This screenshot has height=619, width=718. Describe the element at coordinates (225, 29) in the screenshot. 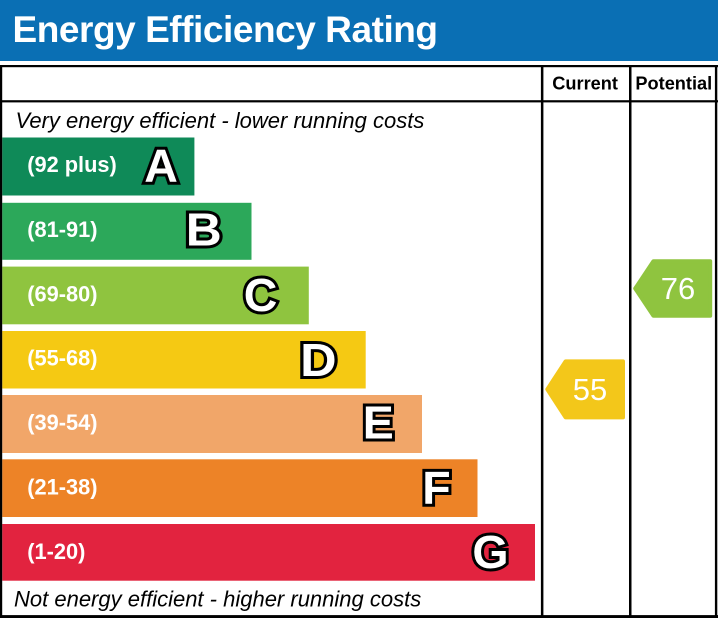

I see `svg-text: Energy Efficiency Rating` at that location.